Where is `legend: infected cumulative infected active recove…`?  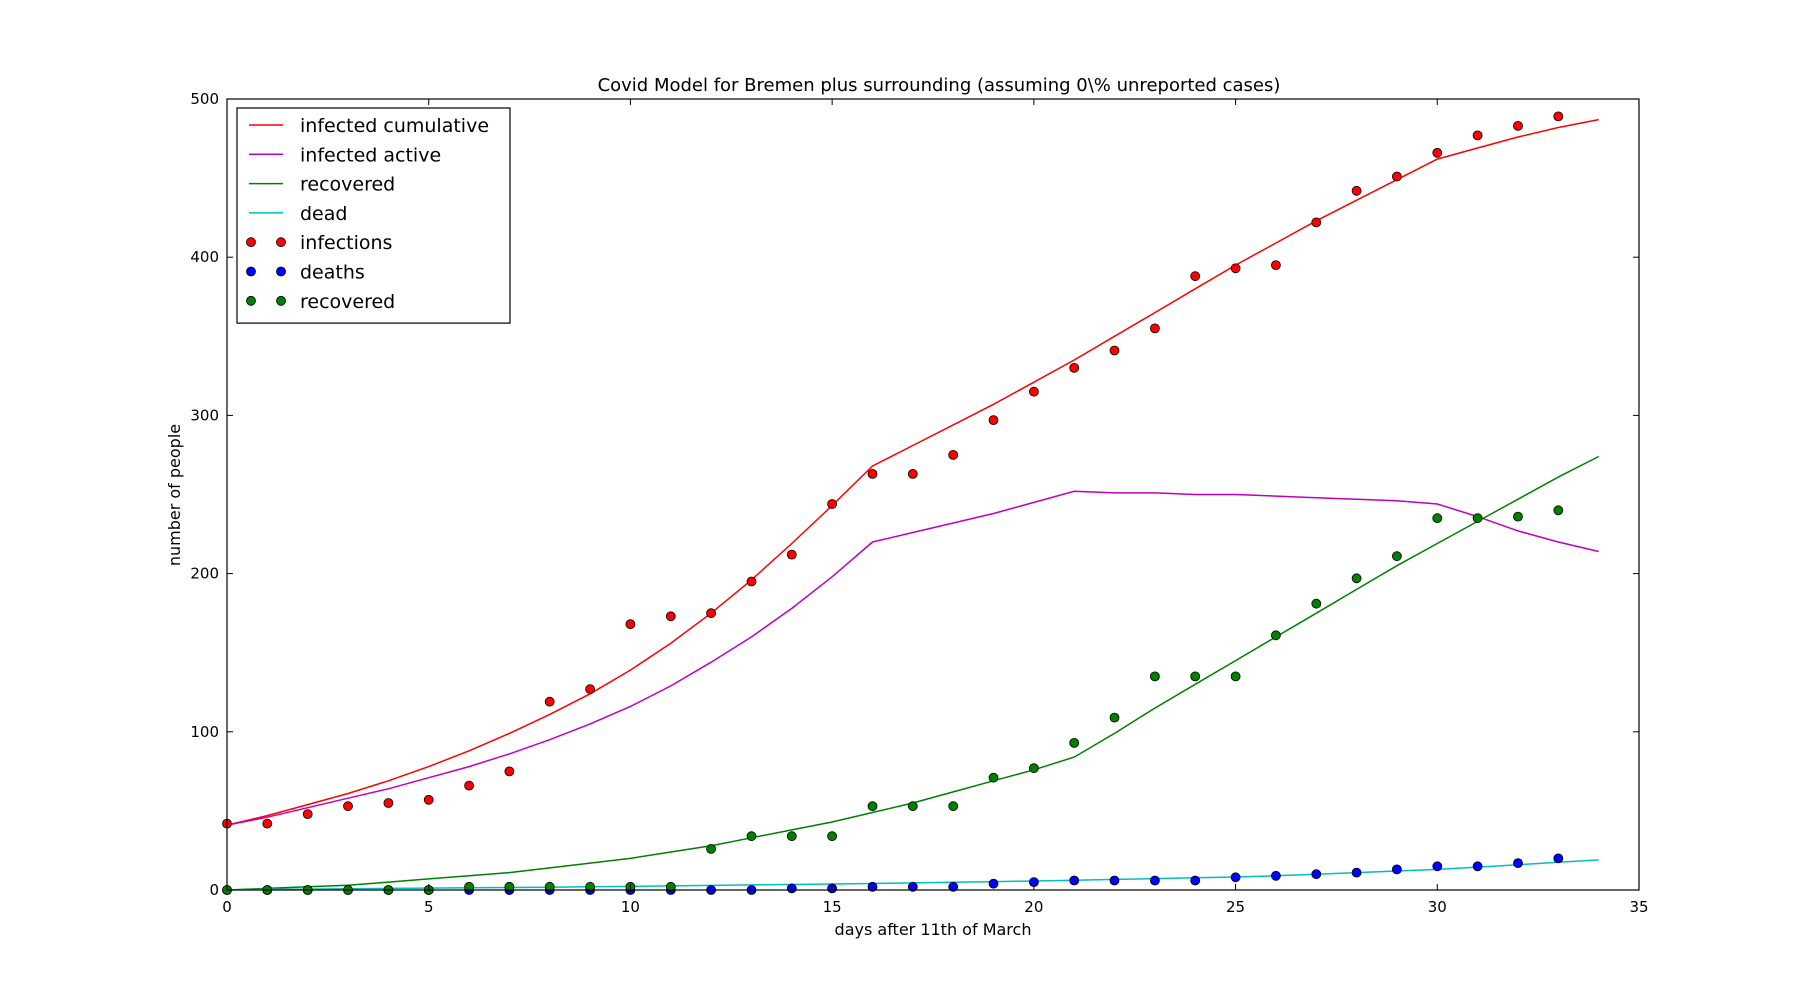 legend: infected cumulative infected active recove… is located at coordinates (373, 215).